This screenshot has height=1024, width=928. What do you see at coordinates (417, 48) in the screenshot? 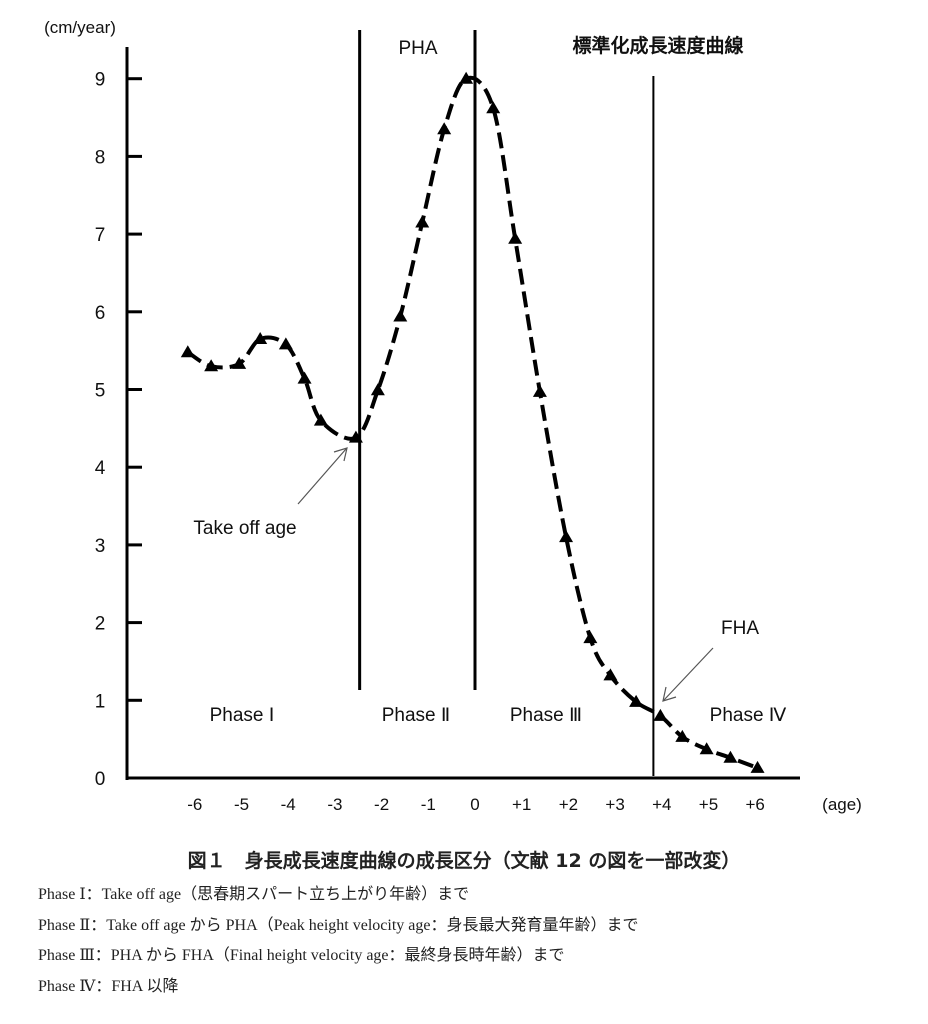
I see `pha-label: PHA` at bounding box center [417, 48].